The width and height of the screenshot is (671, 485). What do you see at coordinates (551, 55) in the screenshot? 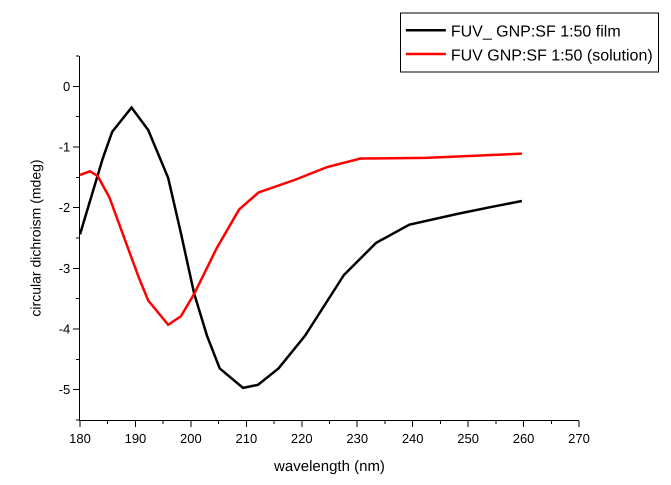
I see `legend-label: FUV GNP:SF 1:50 (solution)` at bounding box center [551, 55].